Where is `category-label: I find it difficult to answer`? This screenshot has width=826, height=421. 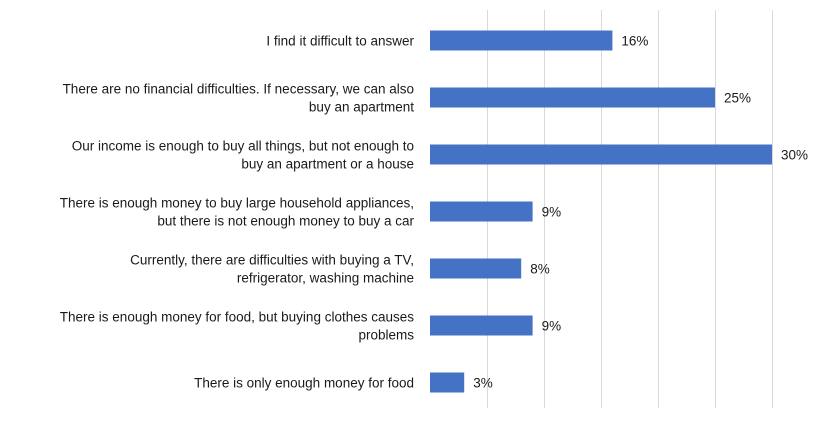
category-label: I find it difficult to answer is located at coordinates (340, 41).